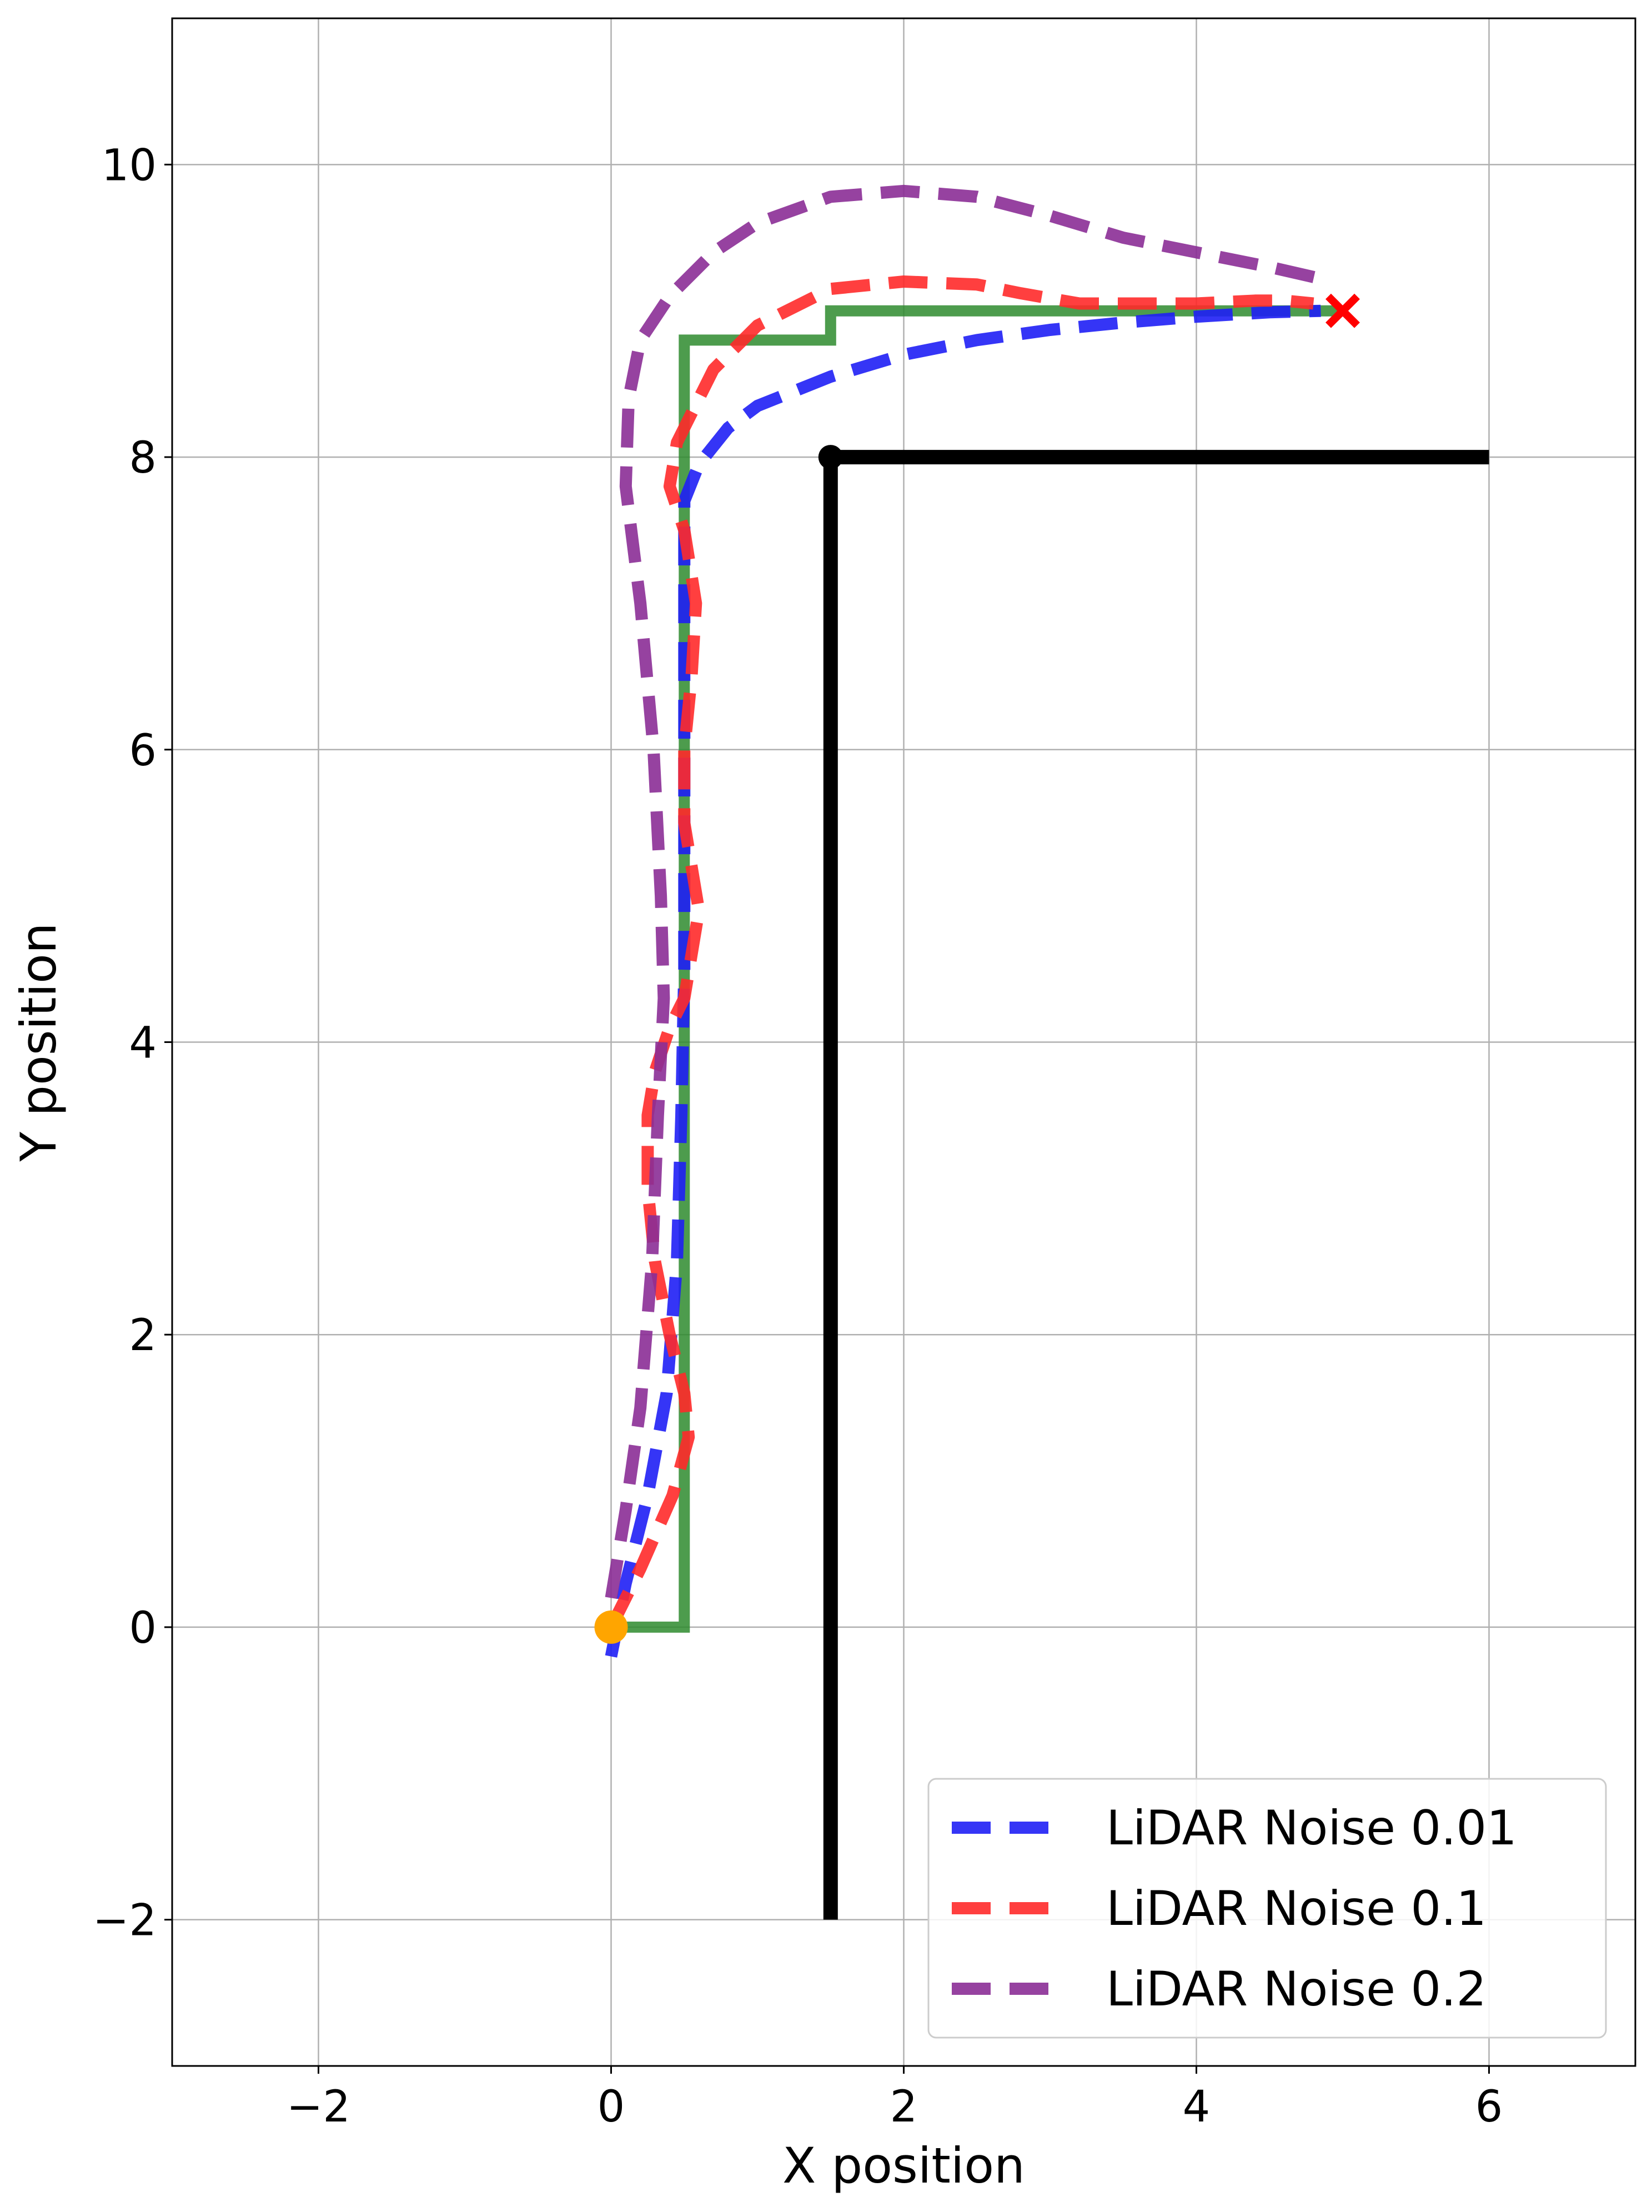 Image resolution: width=1652 pixels, height=2212 pixels. Describe the element at coordinates (319, 2107) in the screenshot. I see `x-tick-label: −2` at that location.